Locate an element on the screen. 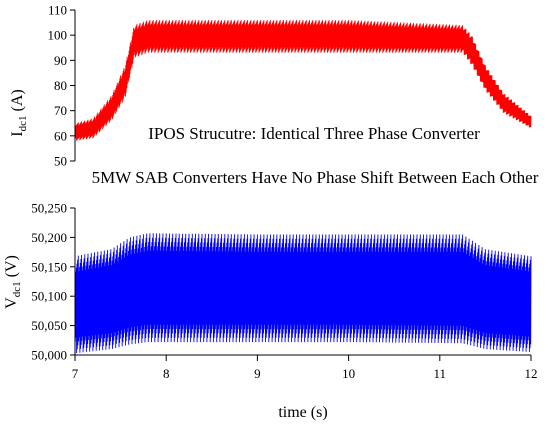 This screenshot has width=550, height=426. voltage-y-tick-label: 50,150 is located at coordinates (49, 266).